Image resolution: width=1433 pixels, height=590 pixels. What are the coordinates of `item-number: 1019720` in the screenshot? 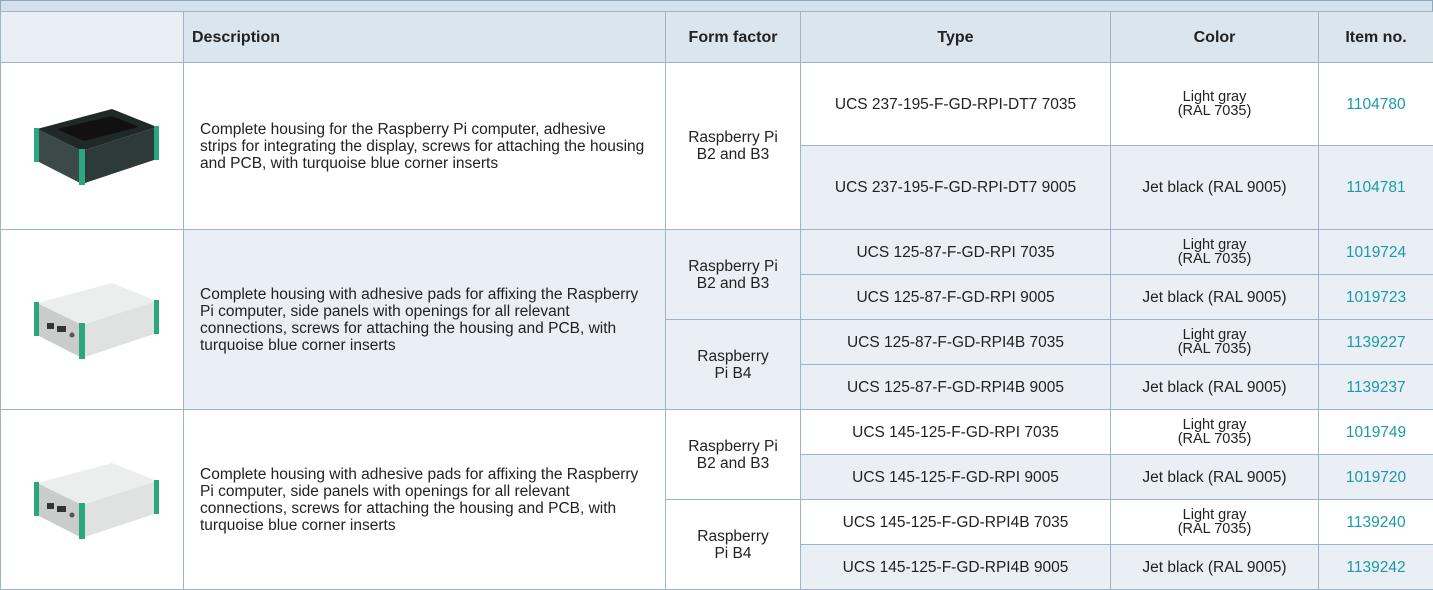 It's located at (1376, 477).